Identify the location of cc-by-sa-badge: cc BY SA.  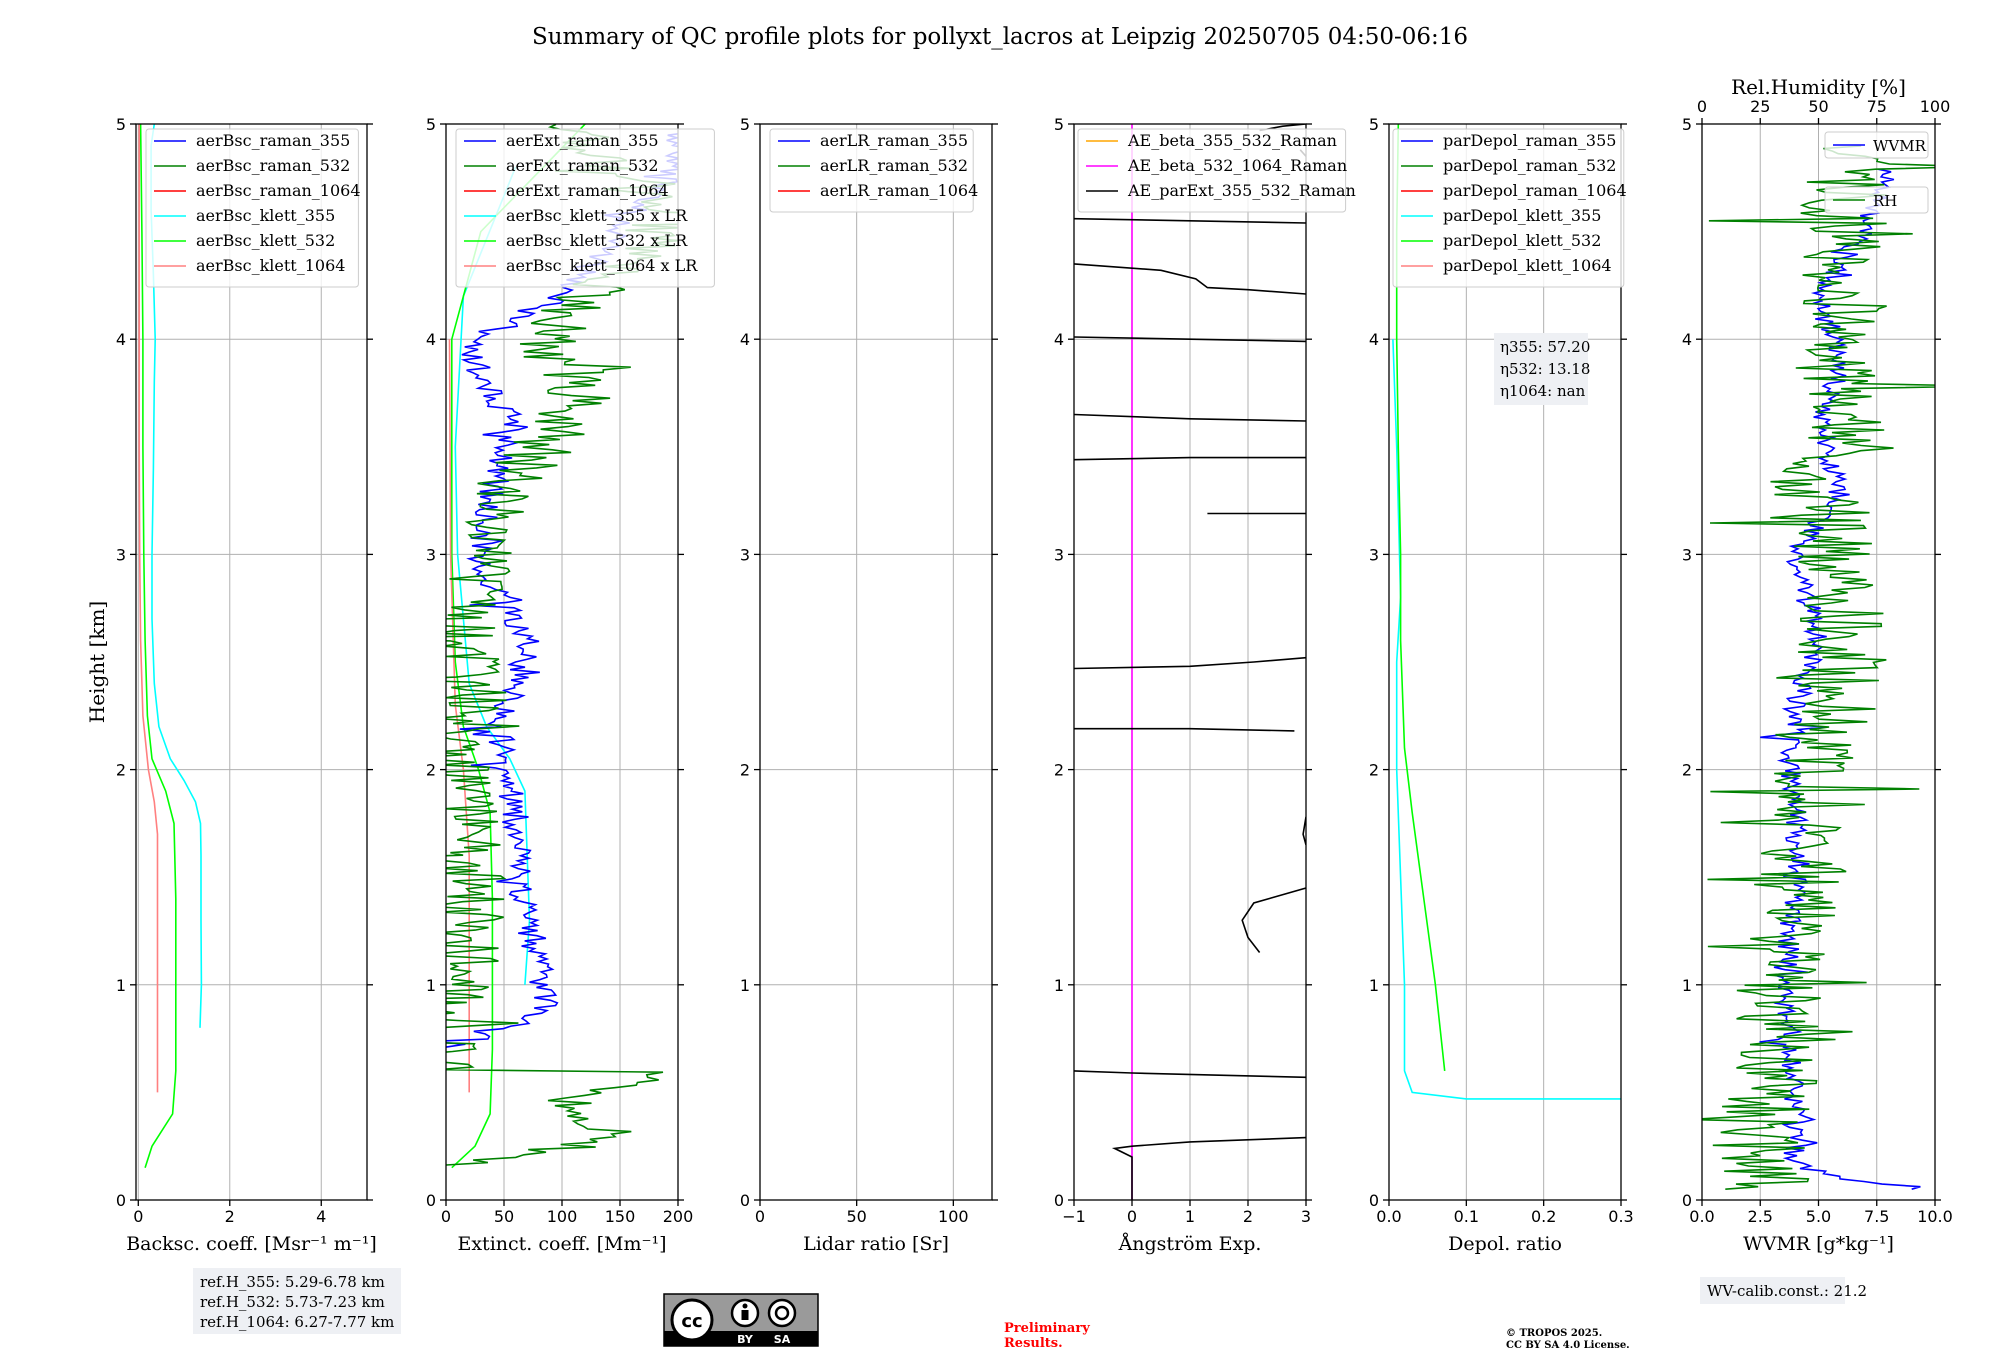
(741, 1320).